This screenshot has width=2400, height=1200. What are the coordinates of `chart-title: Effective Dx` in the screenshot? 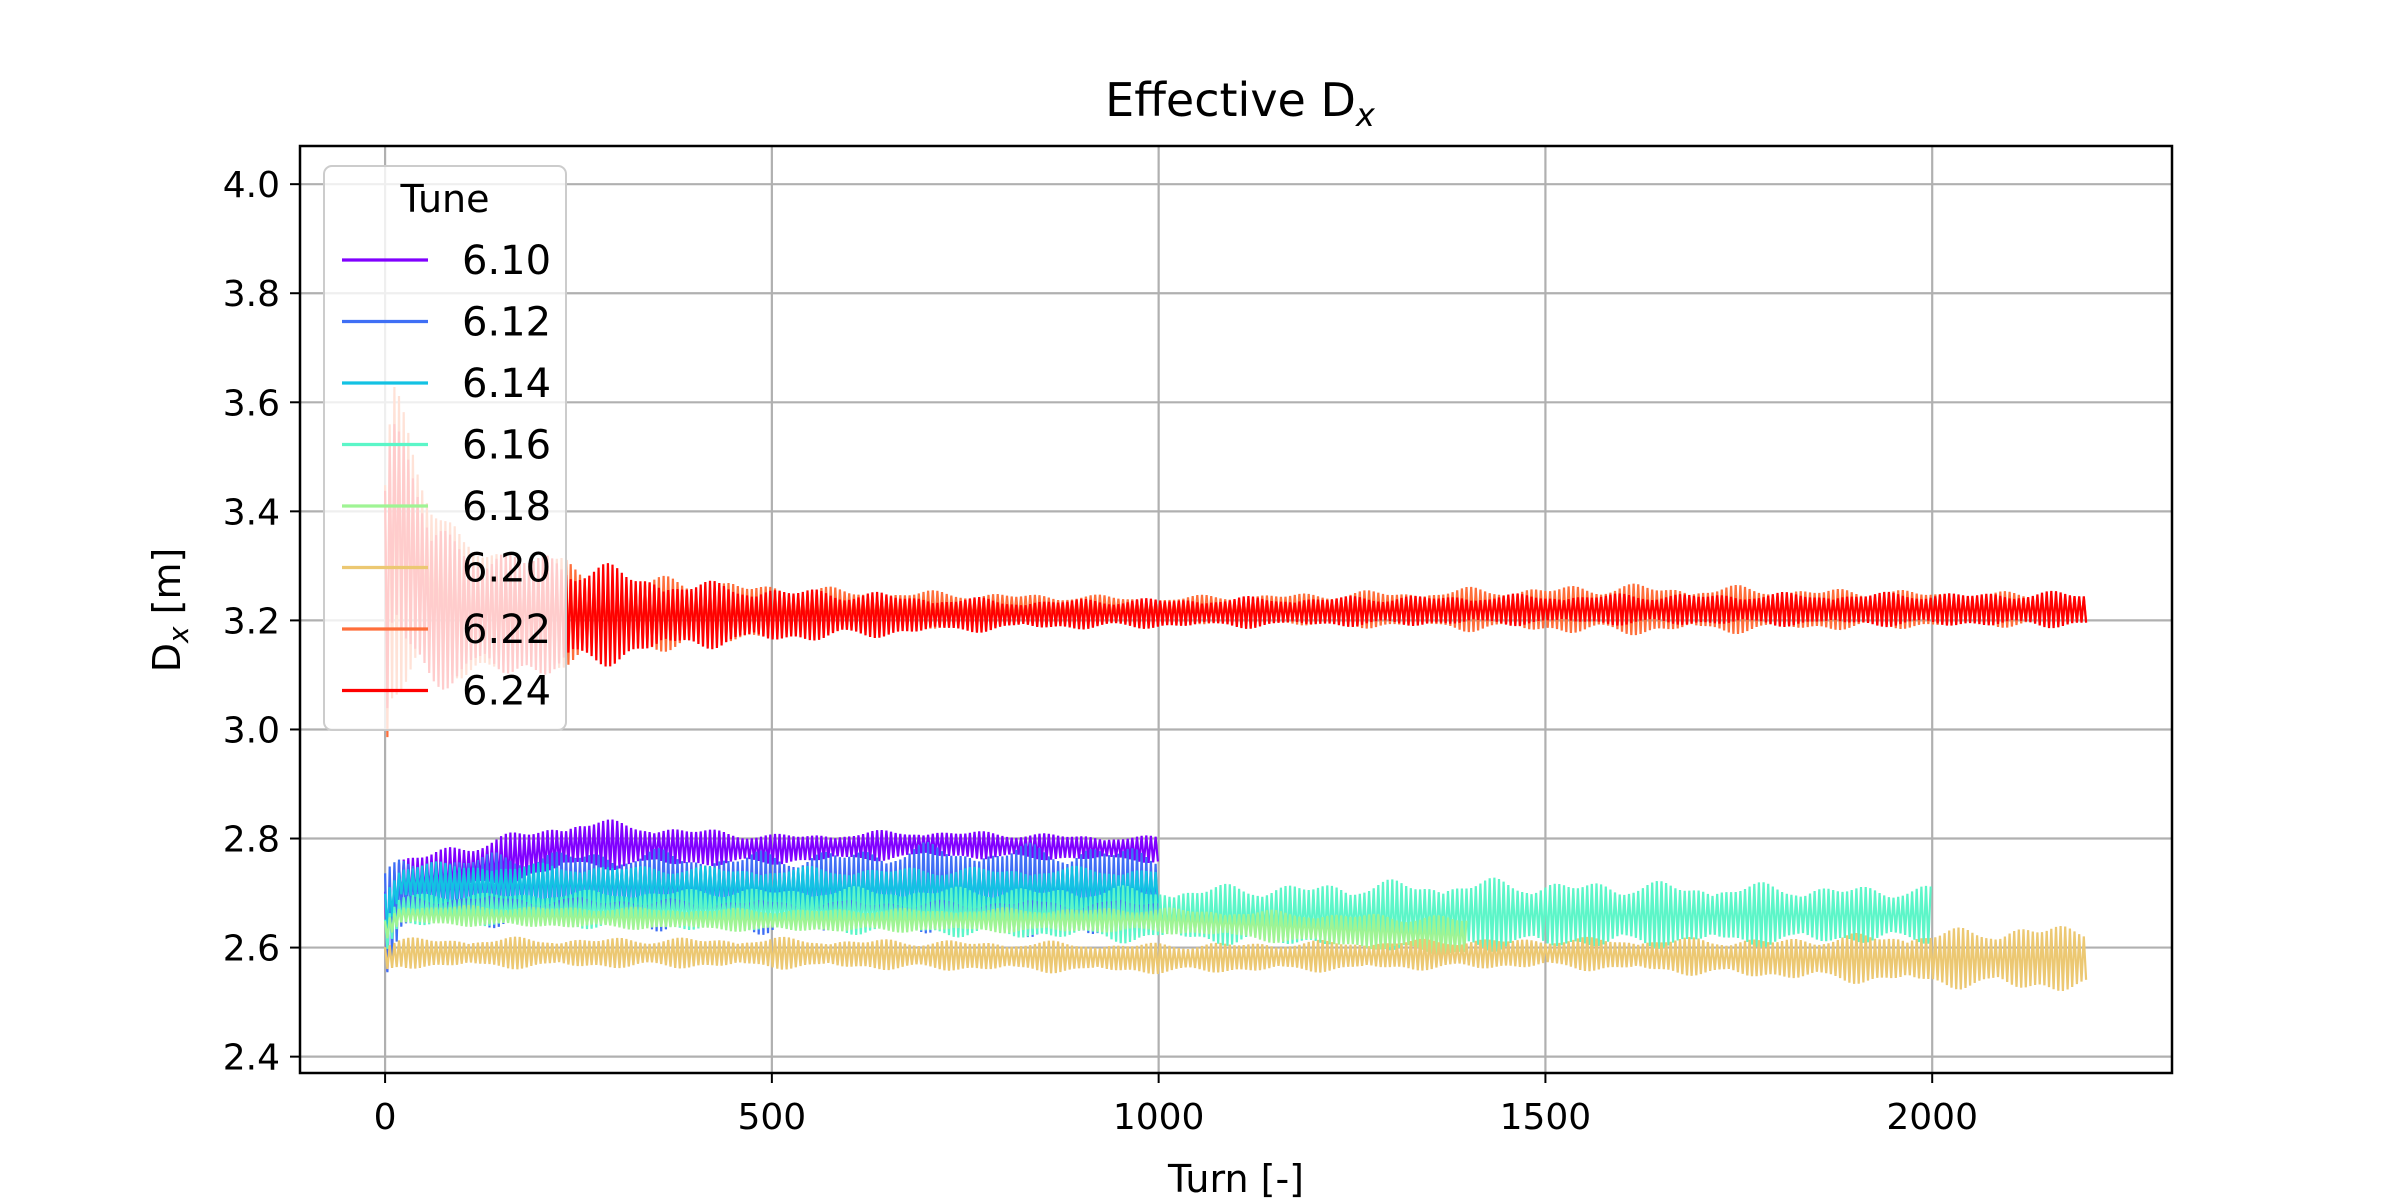 It's located at (1240, 103).